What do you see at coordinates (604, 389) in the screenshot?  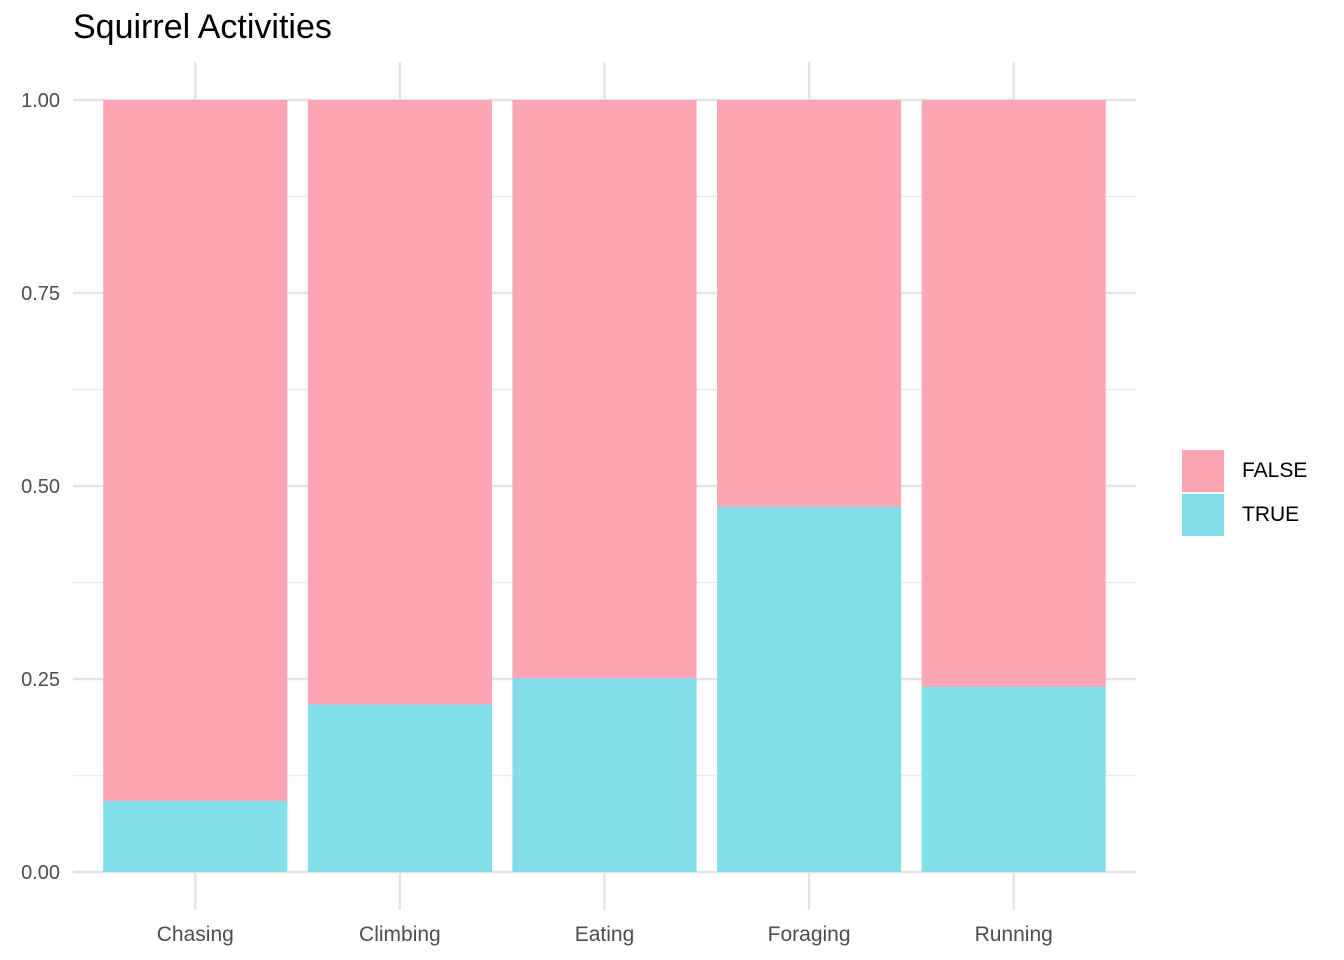 I see `bar-eating-false` at bounding box center [604, 389].